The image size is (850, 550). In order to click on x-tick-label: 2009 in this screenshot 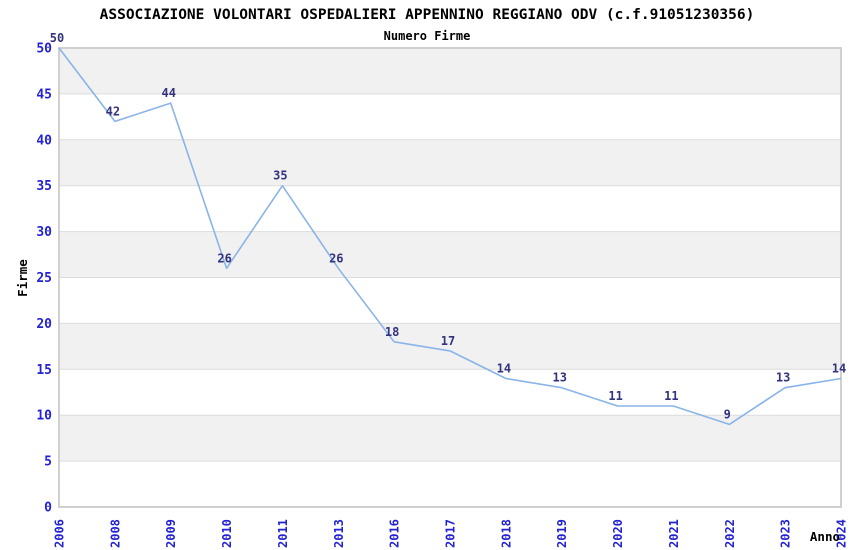, I will do `click(171, 533)`.